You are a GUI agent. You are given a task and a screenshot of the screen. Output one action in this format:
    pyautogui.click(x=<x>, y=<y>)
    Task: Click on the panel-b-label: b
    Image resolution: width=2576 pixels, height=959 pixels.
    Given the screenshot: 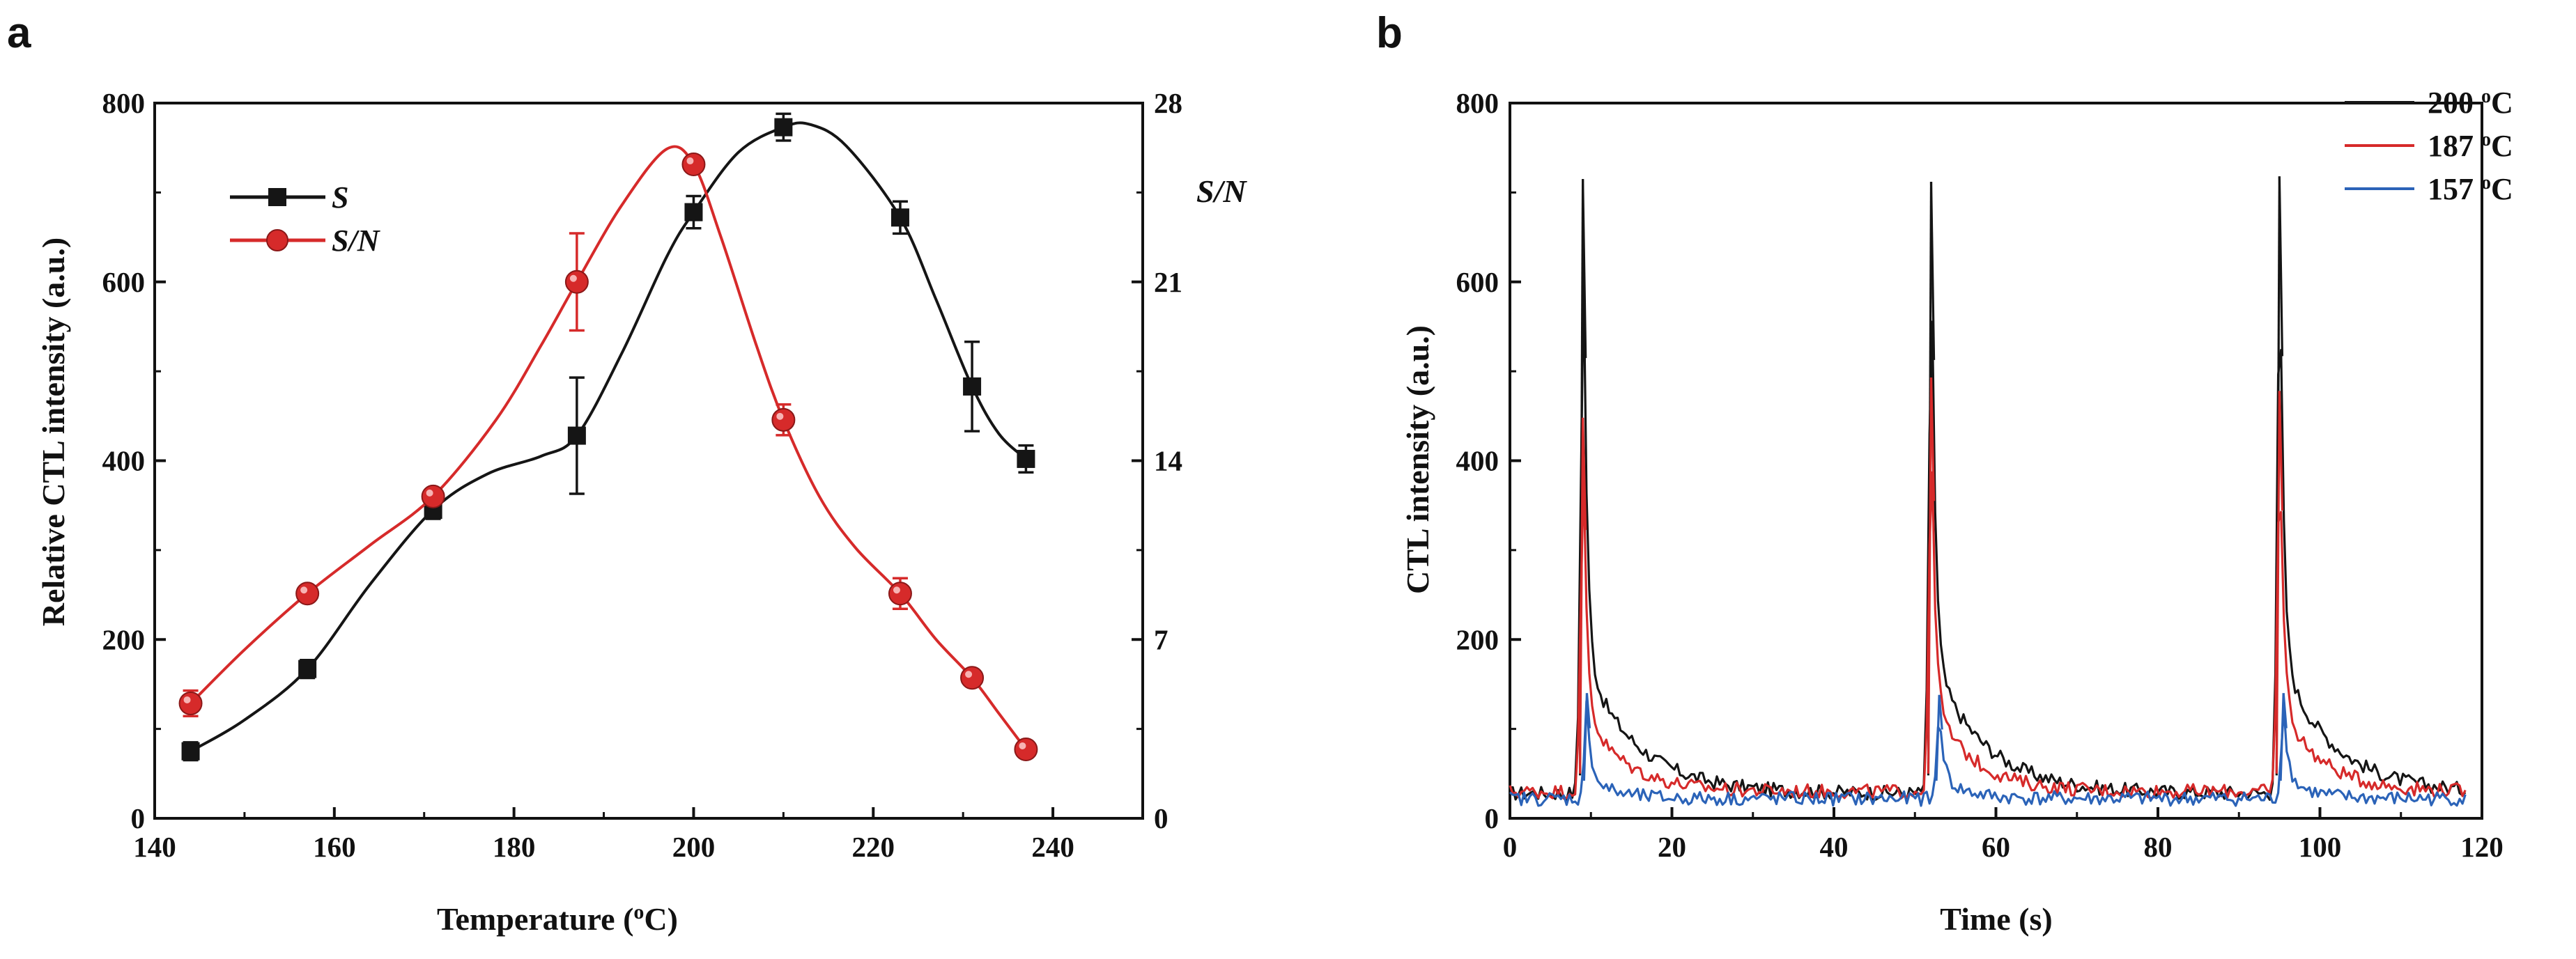 What is the action you would take?
    pyautogui.click(x=1389, y=33)
    